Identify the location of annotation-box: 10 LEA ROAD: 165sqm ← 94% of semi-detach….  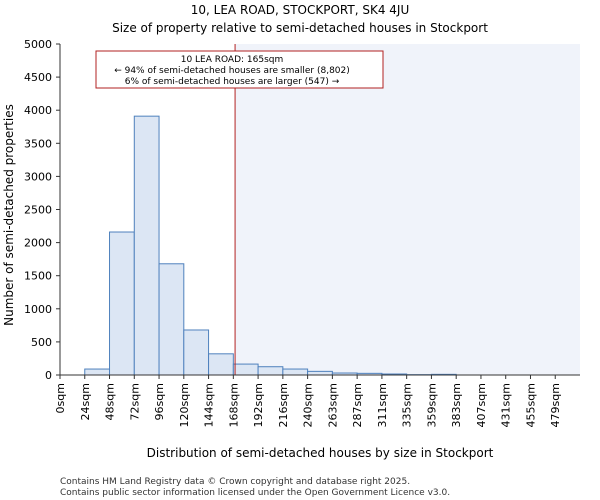
(239, 69).